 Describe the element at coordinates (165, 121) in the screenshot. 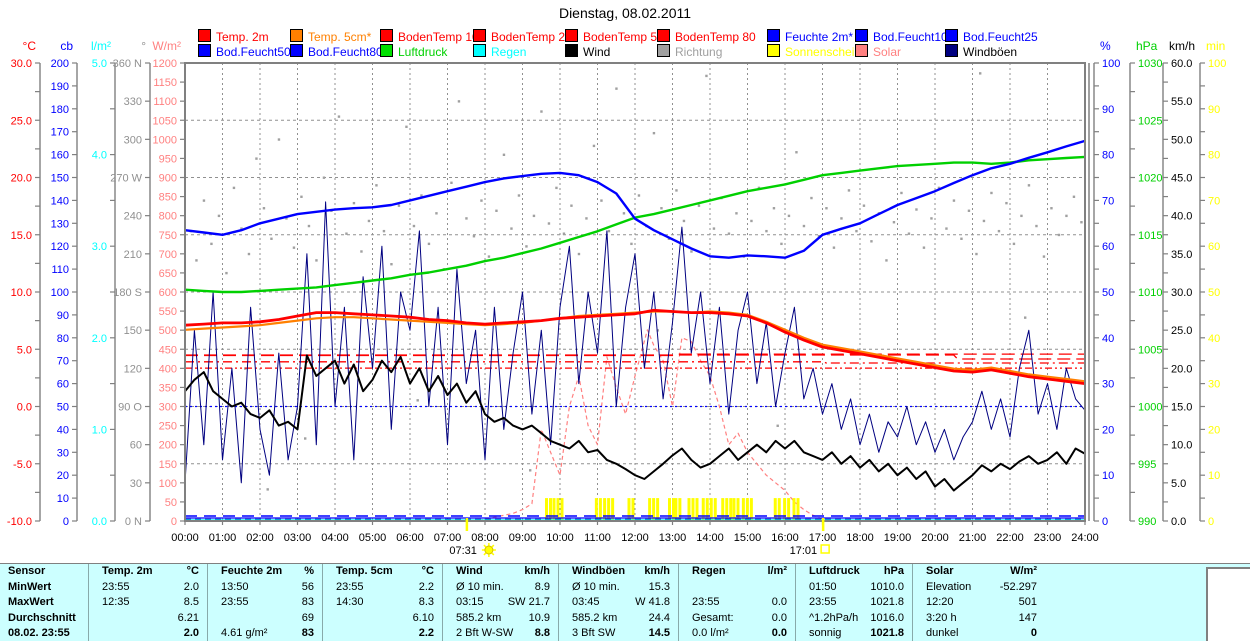

I see `axis-tick-label: 1050` at that location.